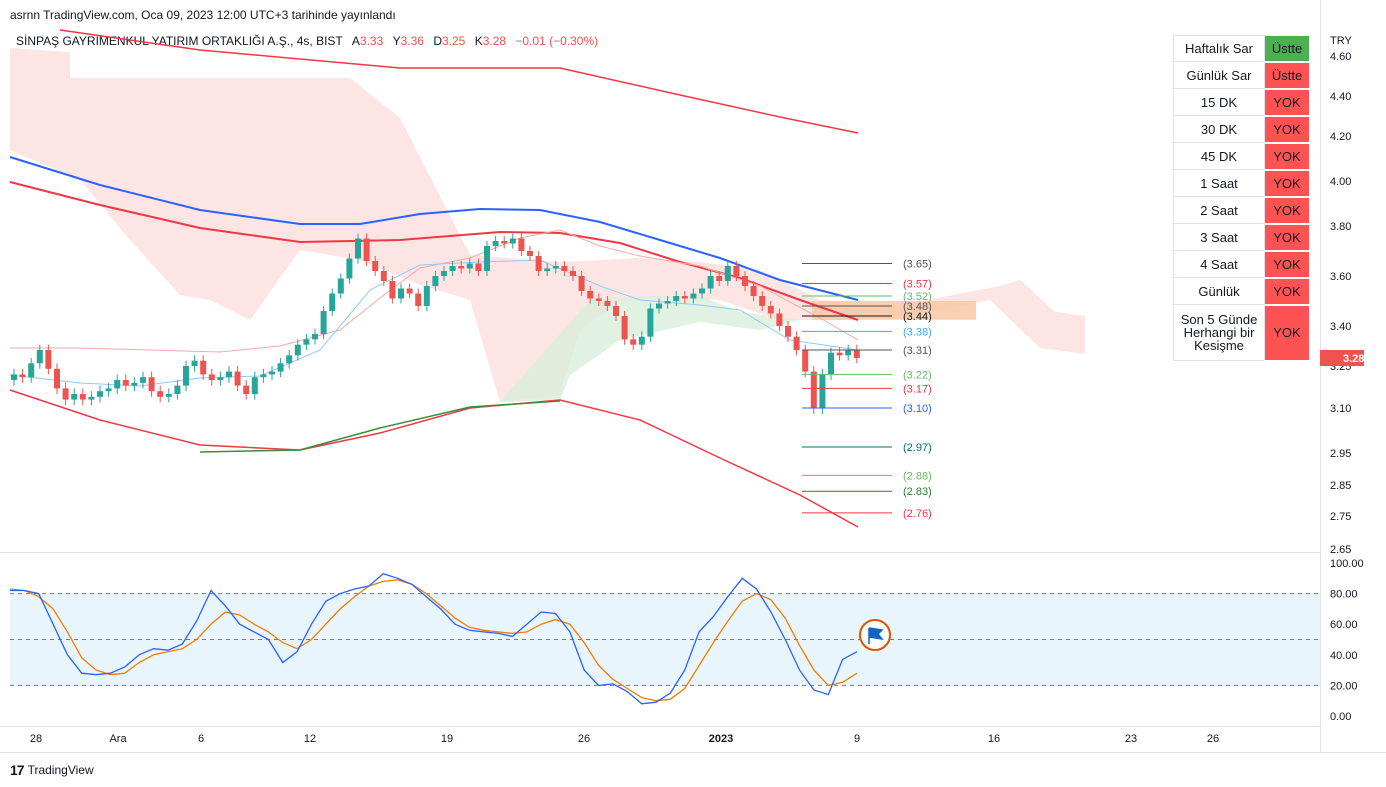 The width and height of the screenshot is (1386, 787). Describe the element at coordinates (396, 41) in the screenshot. I see `high-label: Y` at that location.